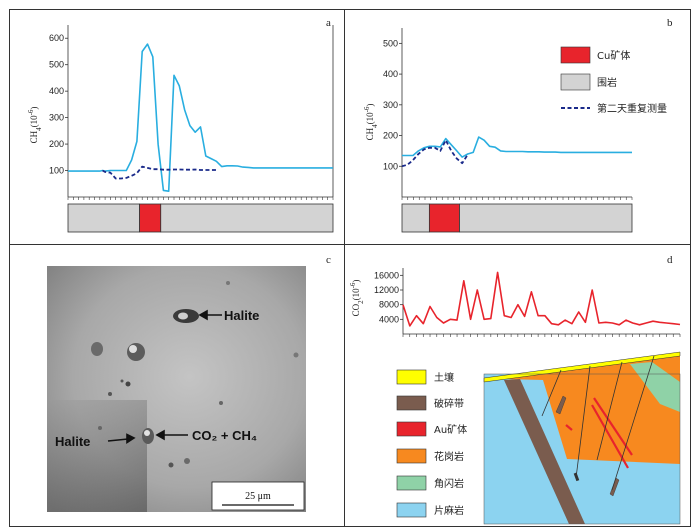  I want to click on legend-b-label-0: Cu矿体, so click(613, 55).